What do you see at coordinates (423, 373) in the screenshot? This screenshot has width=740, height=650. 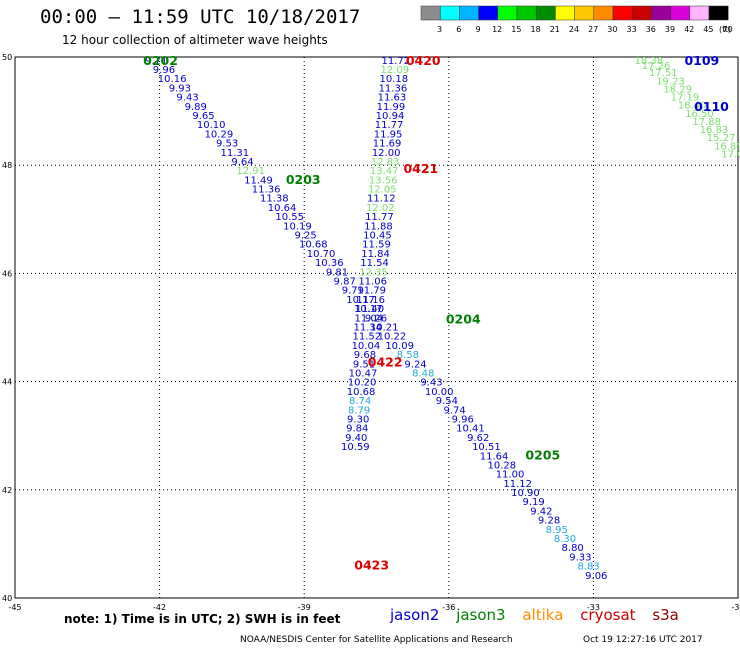 I see `swh-value: 8.48` at bounding box center [423, 373].